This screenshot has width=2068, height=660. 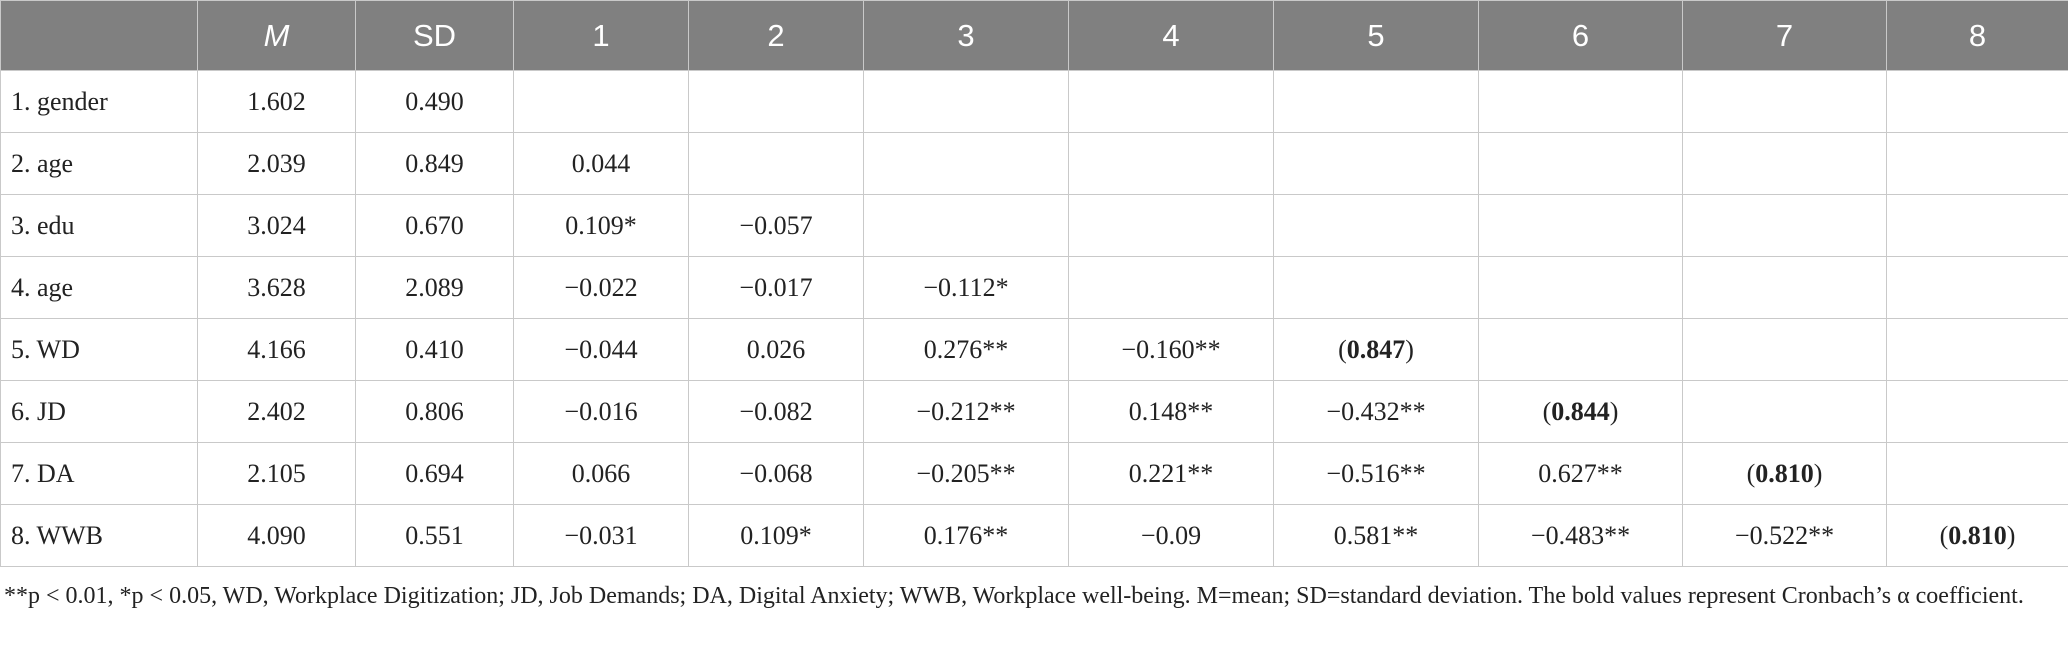 I want to click on table-cell: −0.522**, so click(x=1784, y=535).